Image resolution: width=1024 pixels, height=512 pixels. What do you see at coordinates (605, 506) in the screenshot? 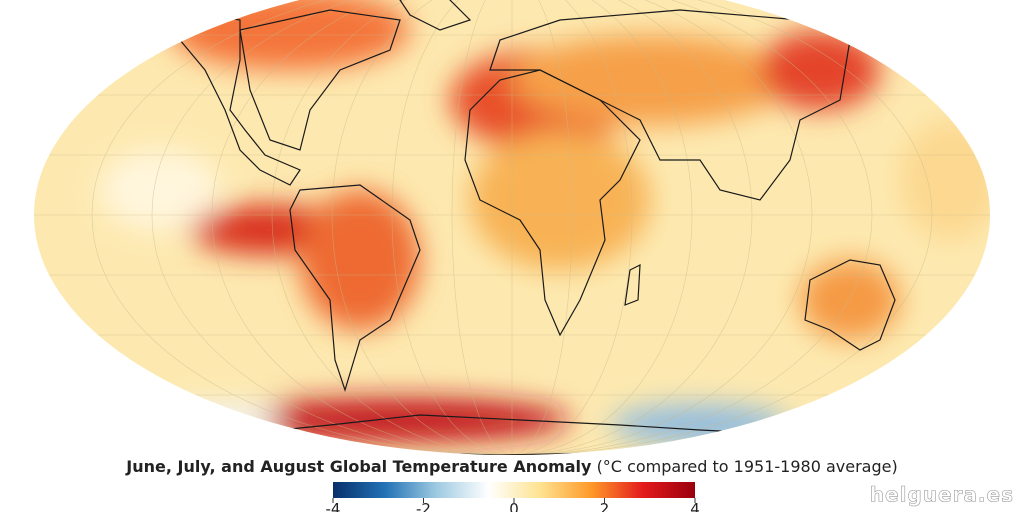
I see `colorbar-tick-label: 2` at bounding box center [605, 506].